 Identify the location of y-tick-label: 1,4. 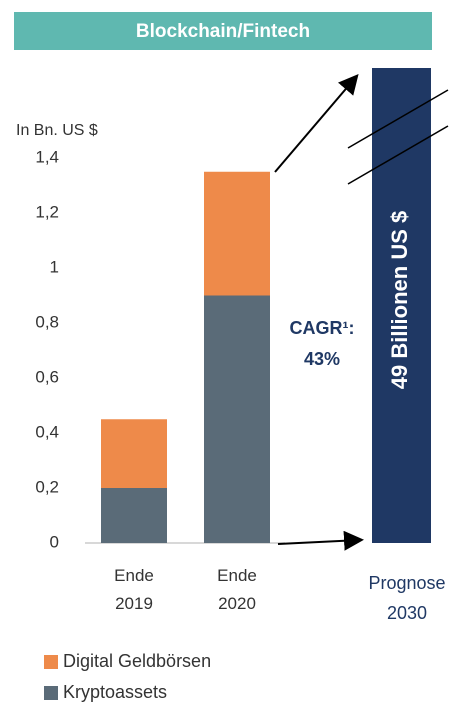
(47, 156).